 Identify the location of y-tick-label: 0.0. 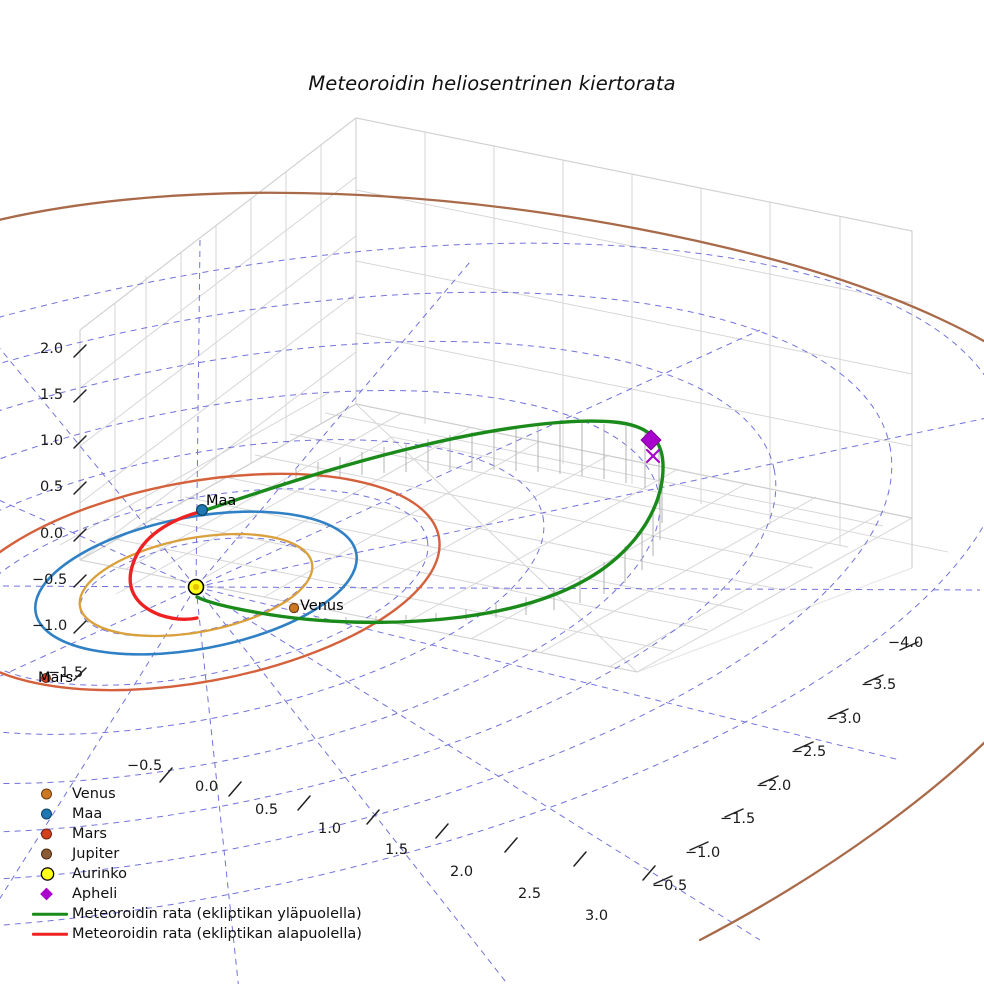
(52, 534).